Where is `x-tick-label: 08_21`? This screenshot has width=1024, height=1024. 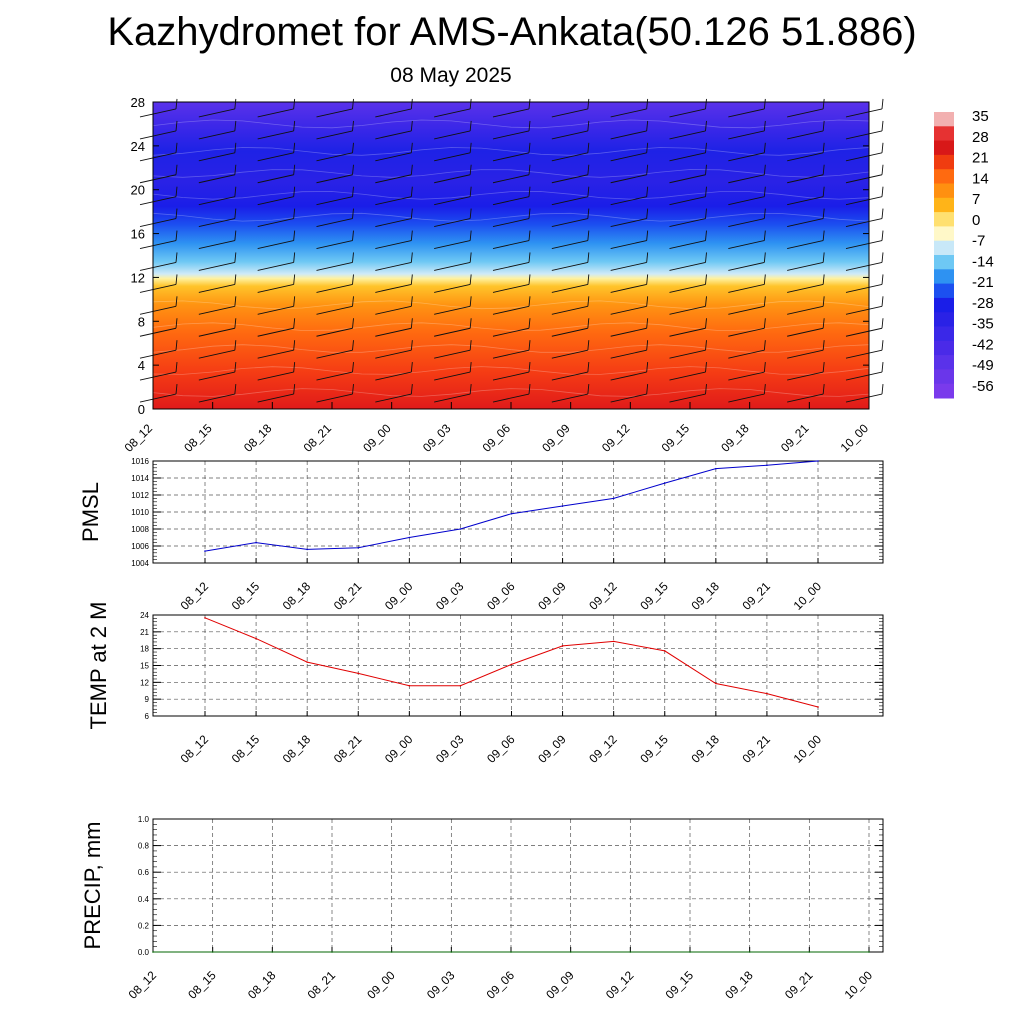
x-tick-label: 08_21 is located at coordinates (322, 985).